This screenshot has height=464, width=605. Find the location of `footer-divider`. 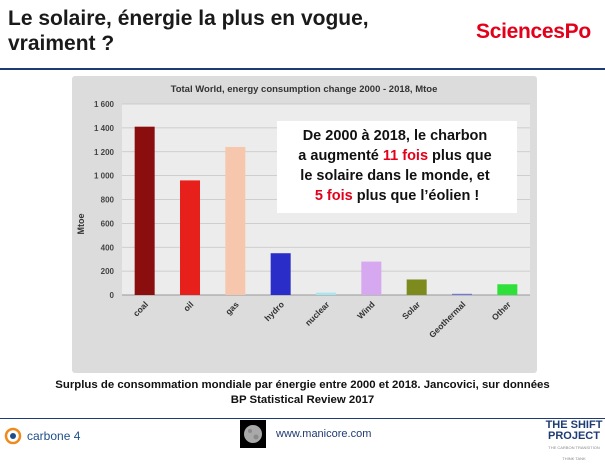

footer-divider is located at coordinates (302, 418).